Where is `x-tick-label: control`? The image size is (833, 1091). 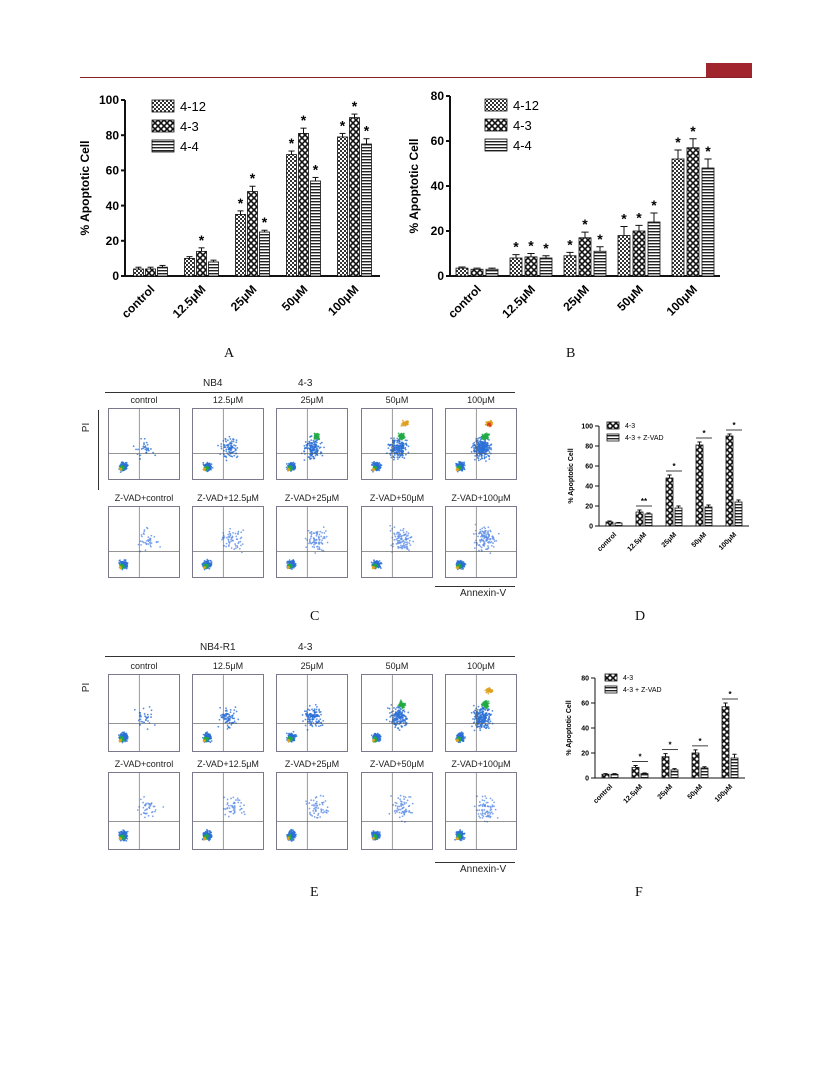
x-tick-label: control is located at coordinates (607, 542).